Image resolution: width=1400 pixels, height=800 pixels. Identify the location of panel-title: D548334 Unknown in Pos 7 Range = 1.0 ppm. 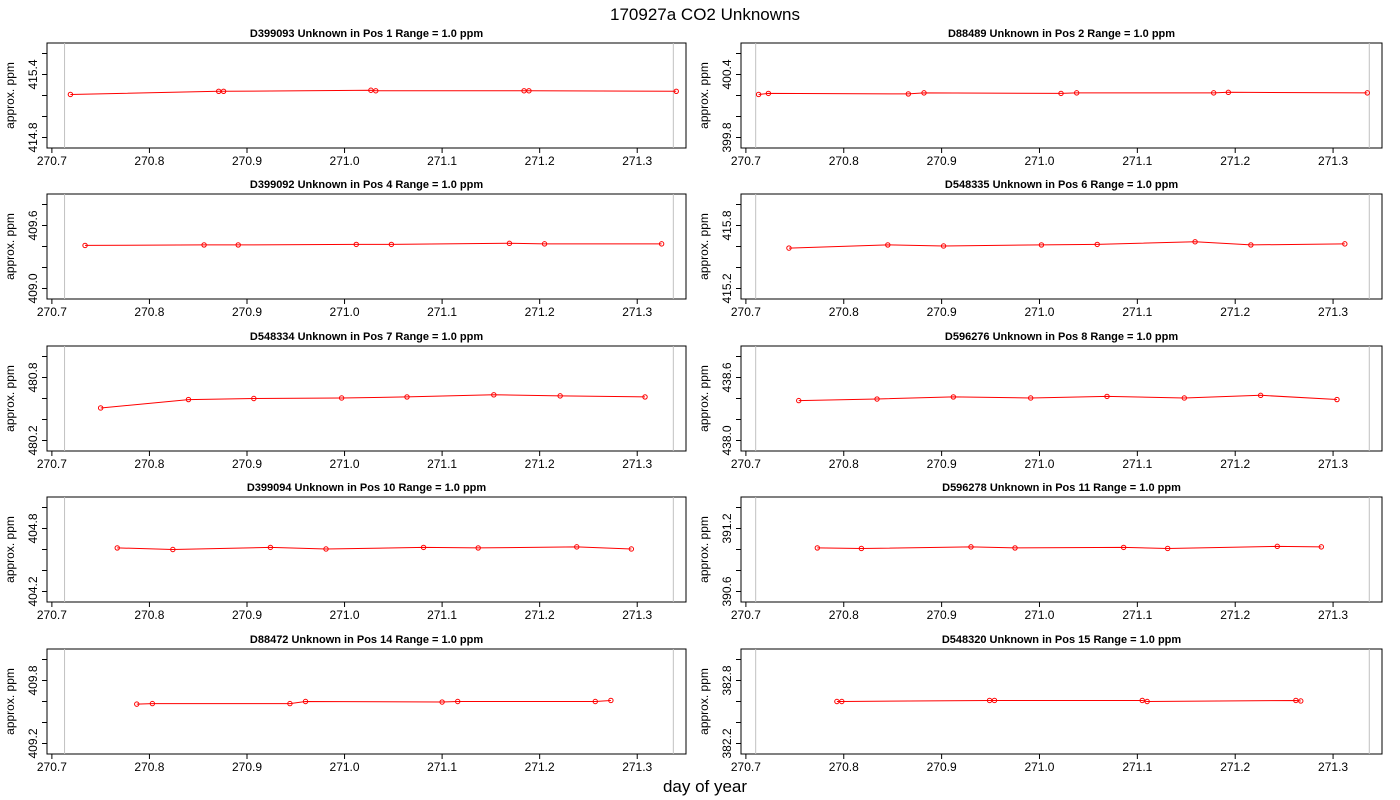
(366, 337).